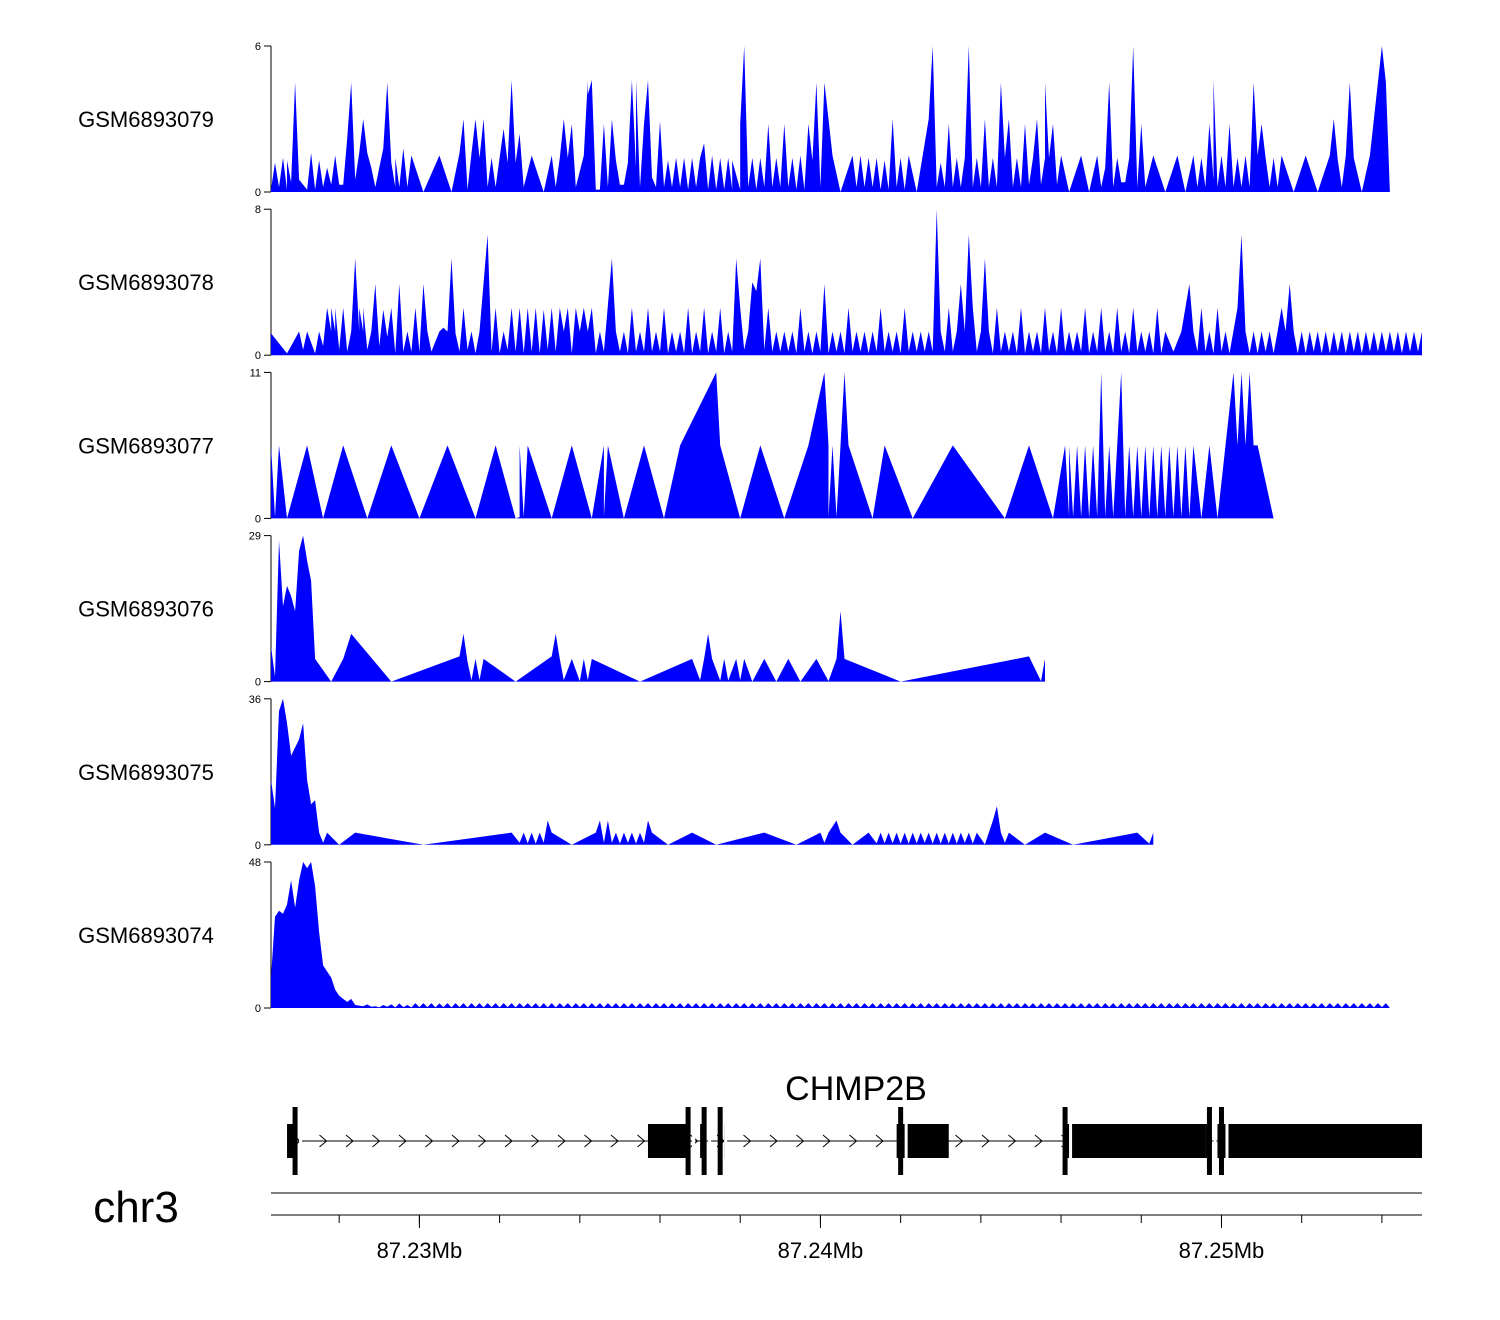  I want to click on track-label: GSM6893077, so click(146, 445).